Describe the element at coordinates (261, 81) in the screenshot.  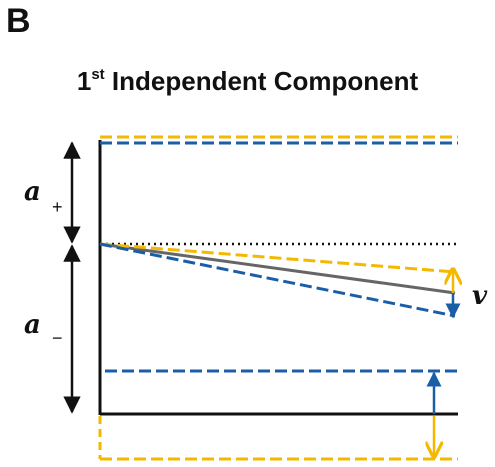
I see `title-rest: Independent Component` at that location.